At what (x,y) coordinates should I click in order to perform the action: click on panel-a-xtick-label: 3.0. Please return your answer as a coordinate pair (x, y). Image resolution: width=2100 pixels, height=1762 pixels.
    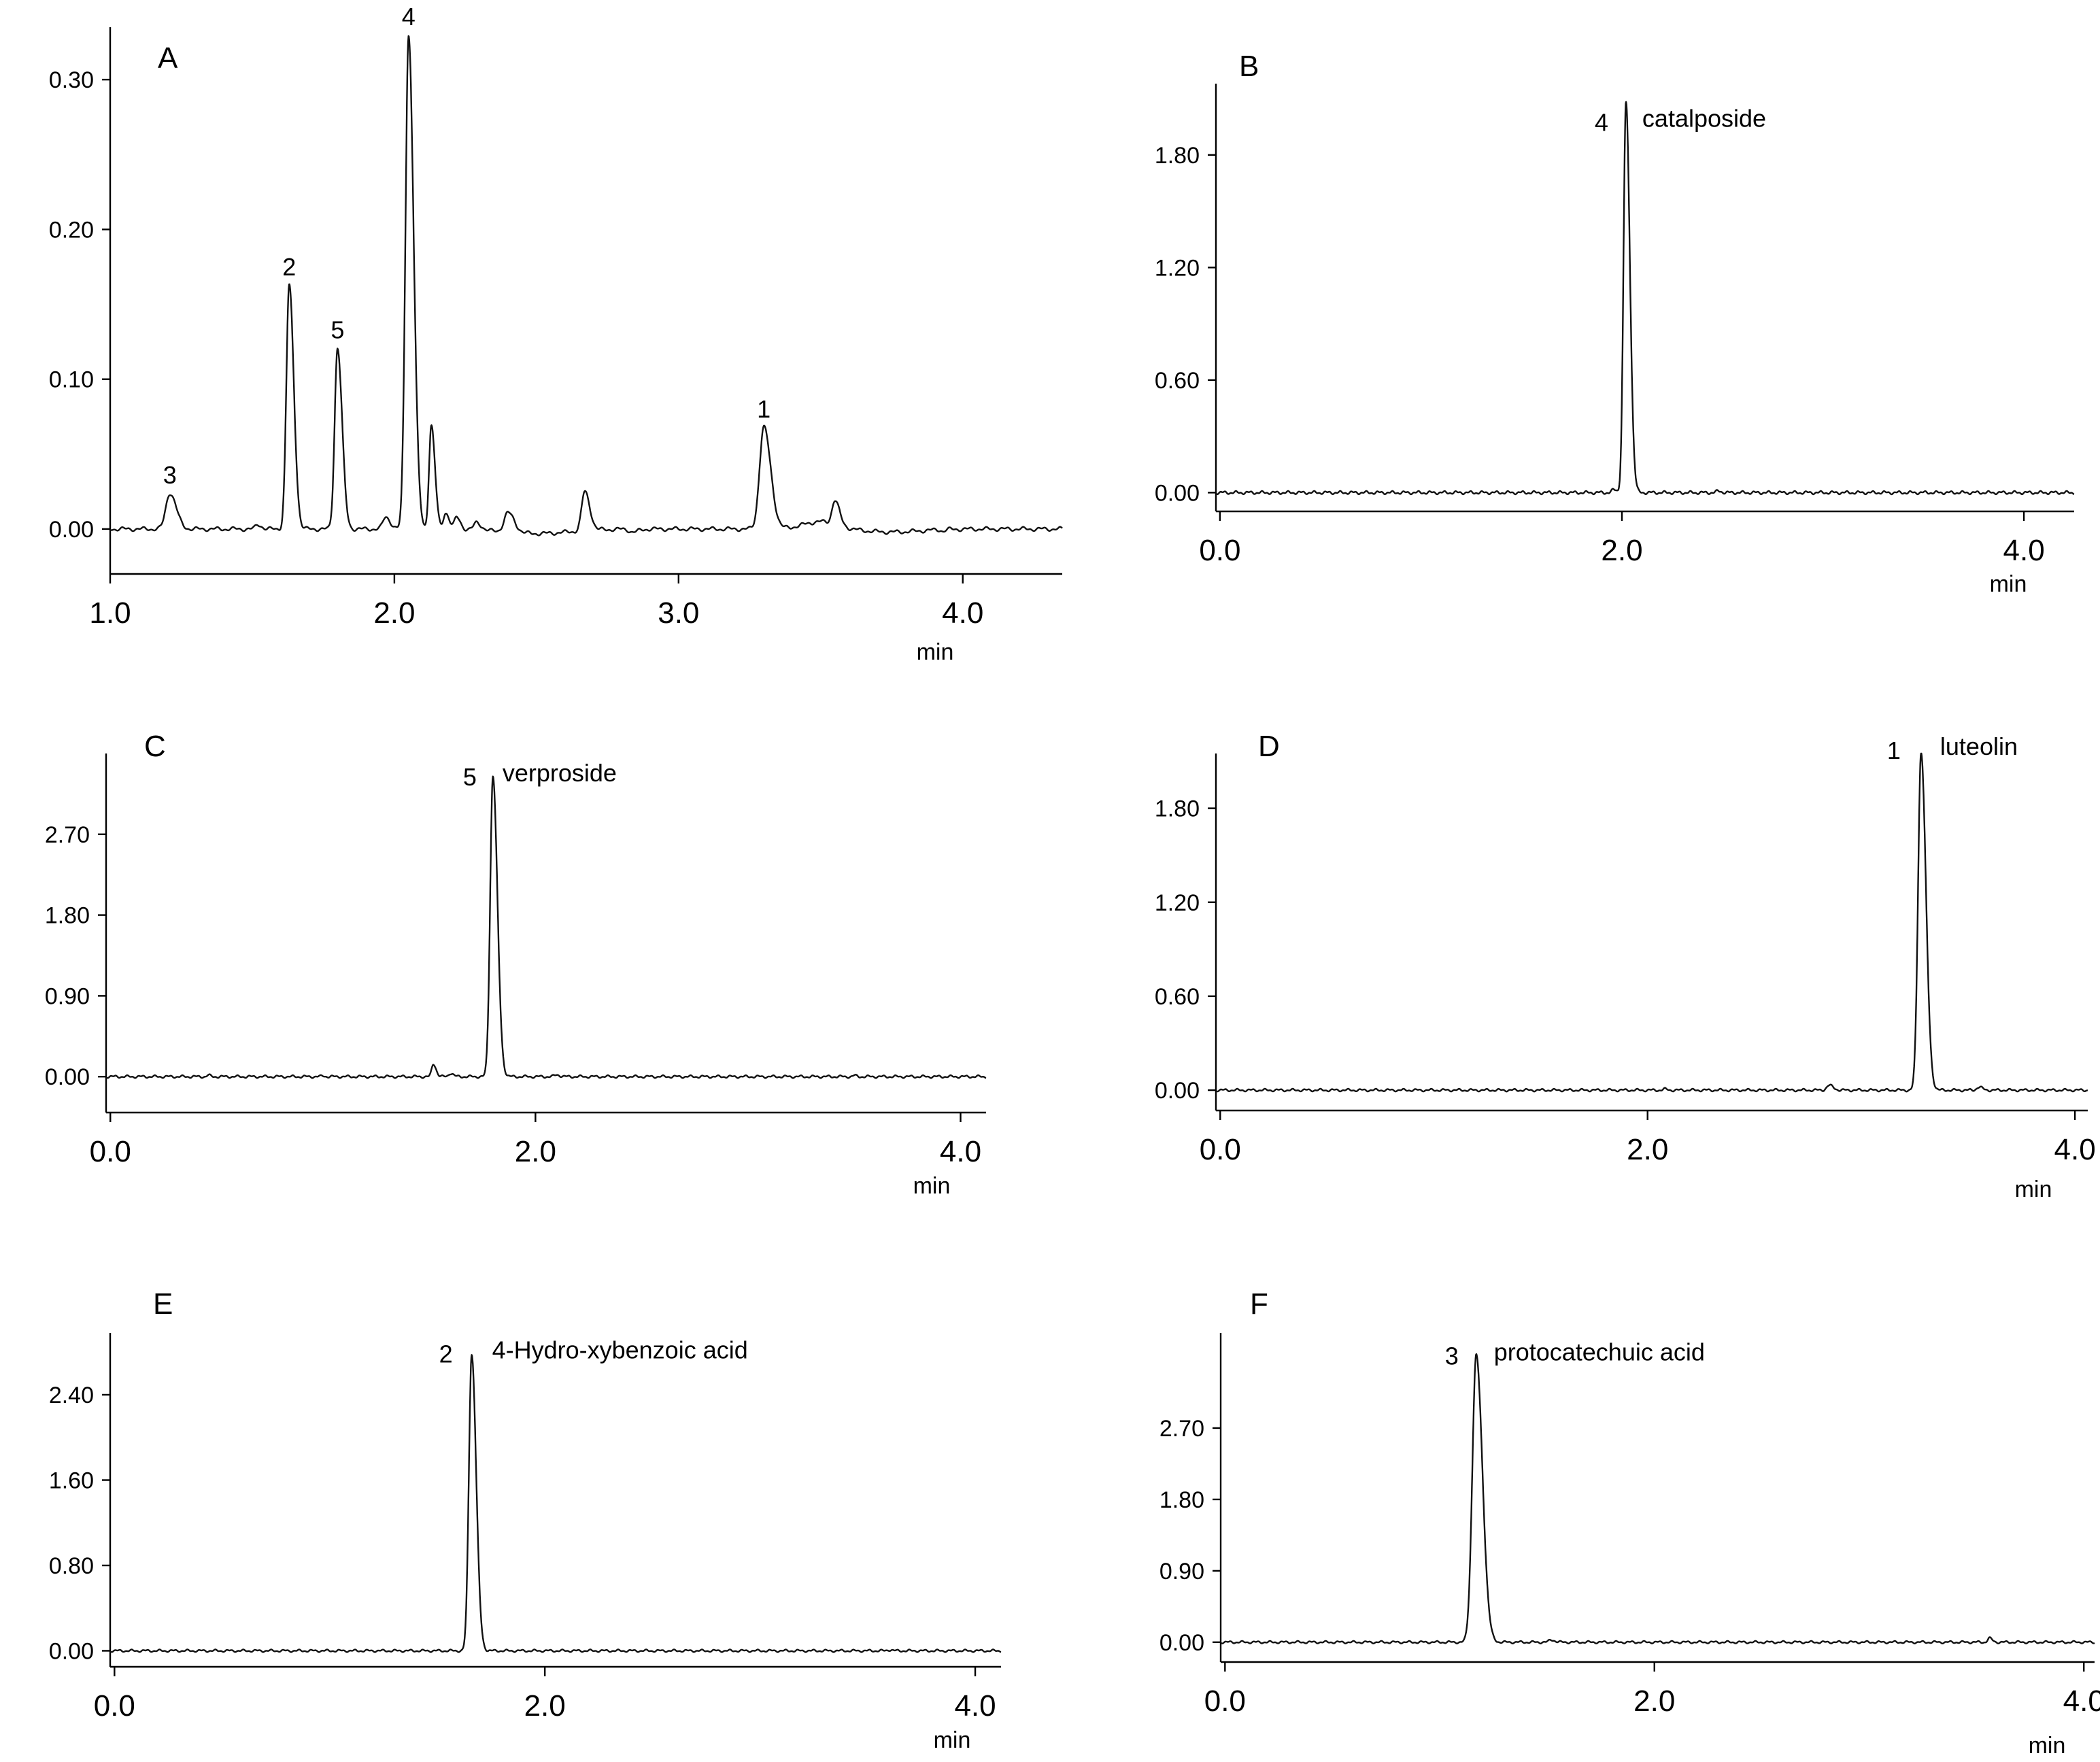
    Looking at the image, I should click on (678, 613).